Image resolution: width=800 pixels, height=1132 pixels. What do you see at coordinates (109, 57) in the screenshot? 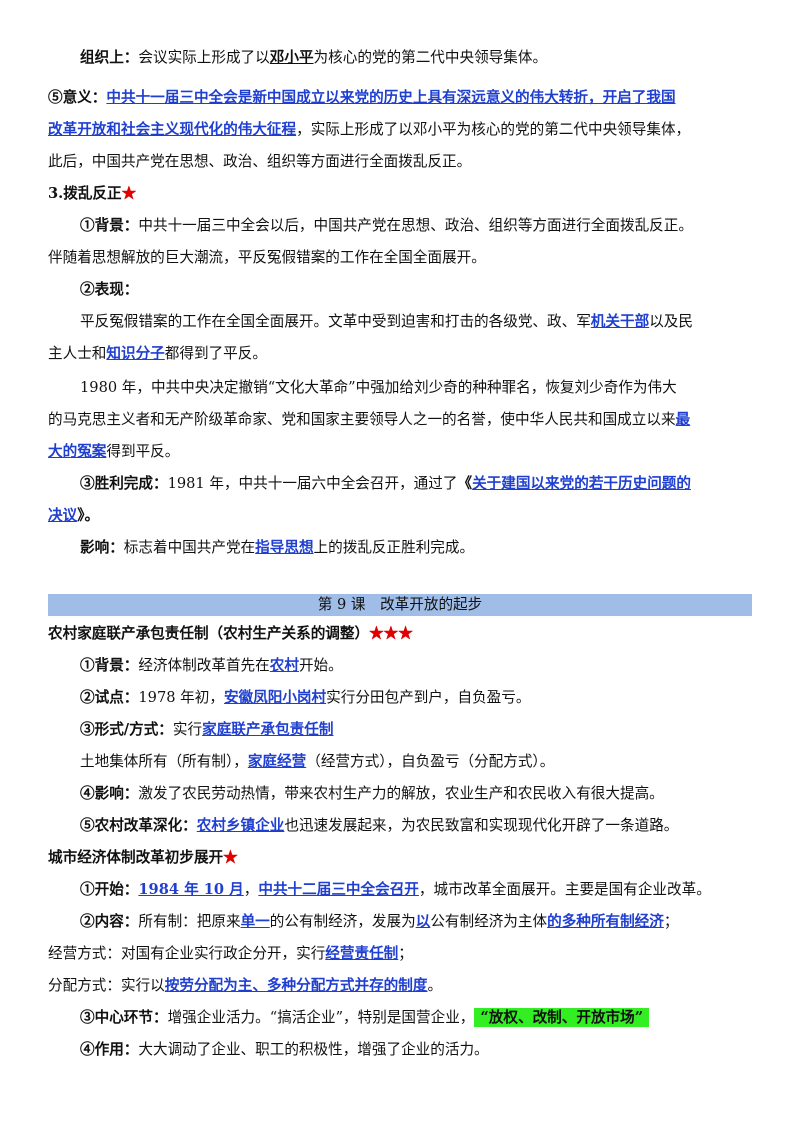
I see `label-organization: 组织上：` at bounding box center [109, 57].